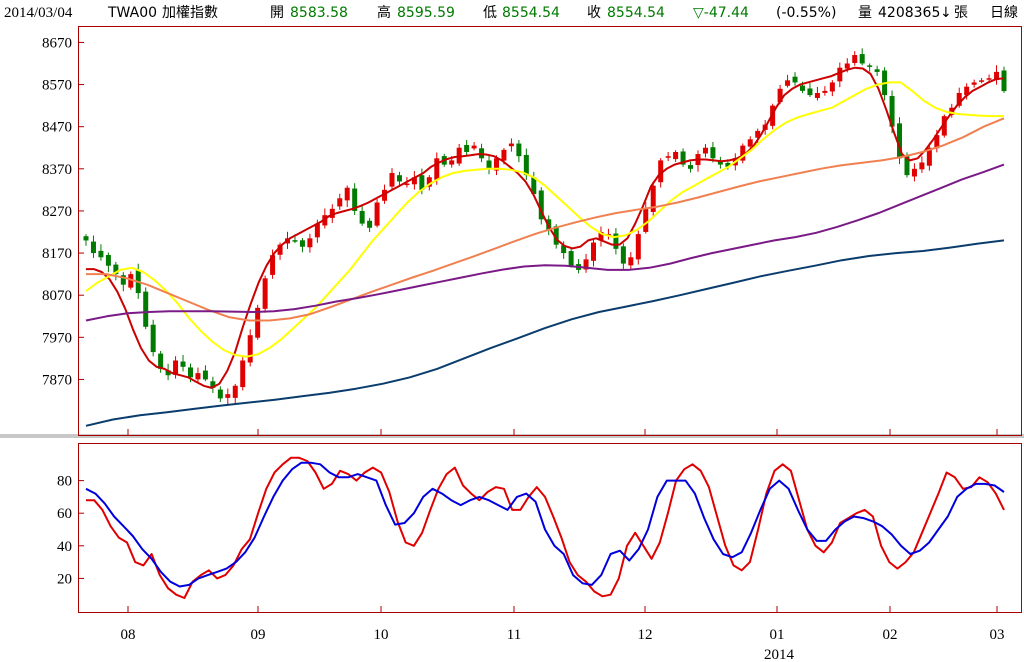  I want to click on volume-down-arrow-icon: ↓, so click(946, 13).